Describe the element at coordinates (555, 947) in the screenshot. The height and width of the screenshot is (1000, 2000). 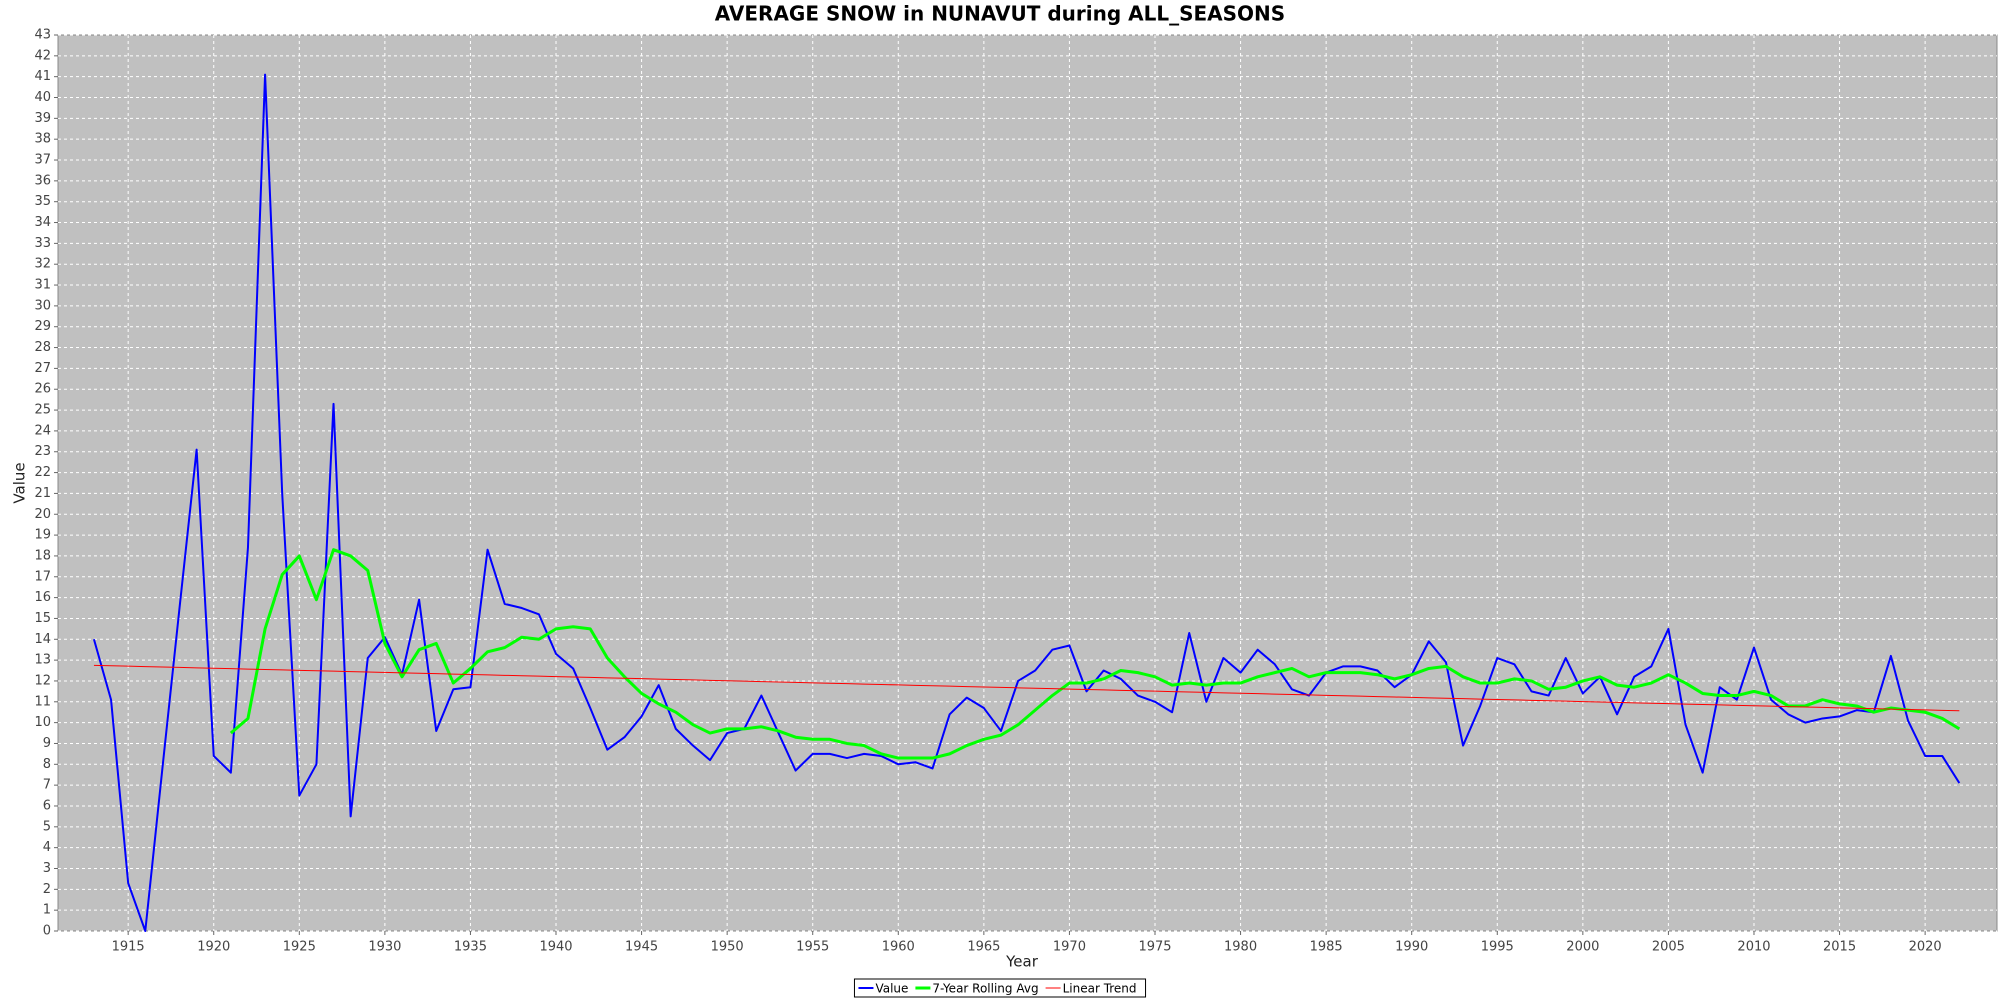
I see `x-tick-label: 1940` at that location.